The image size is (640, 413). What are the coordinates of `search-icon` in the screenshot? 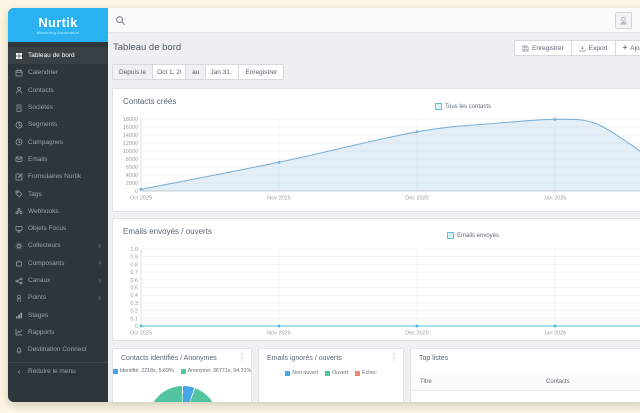 It's located at (120, 20).